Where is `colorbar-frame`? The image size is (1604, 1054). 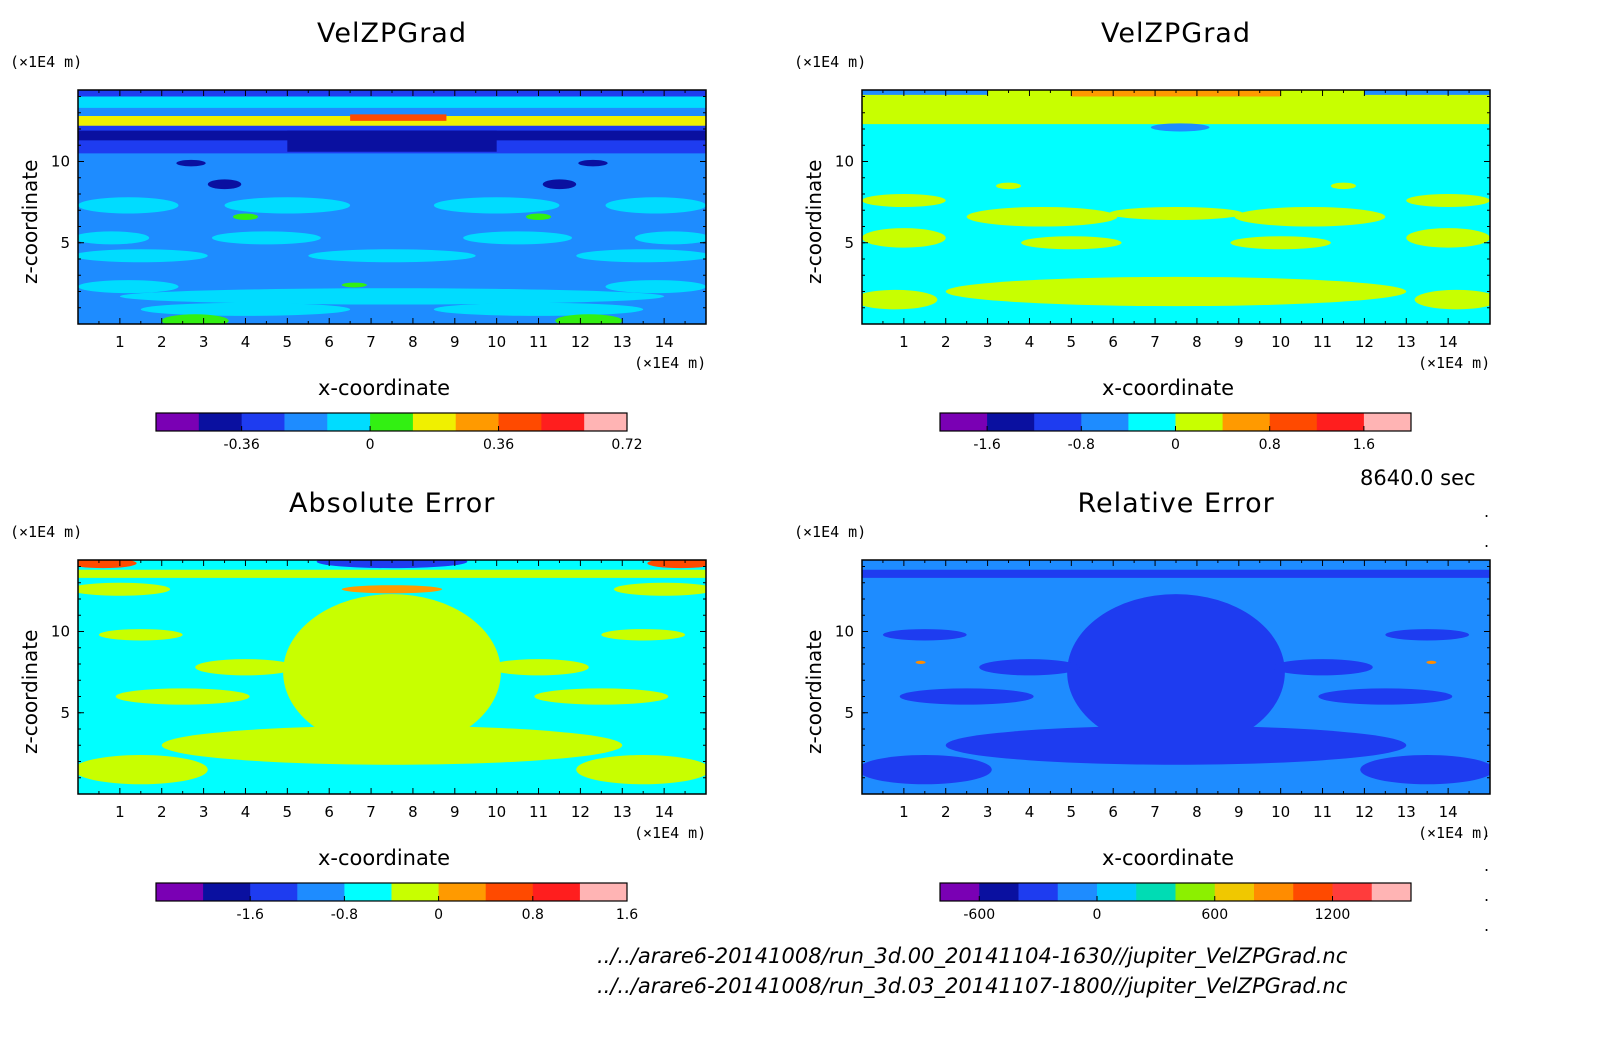 colorbar-frame is located at coordinates (1175, 892).